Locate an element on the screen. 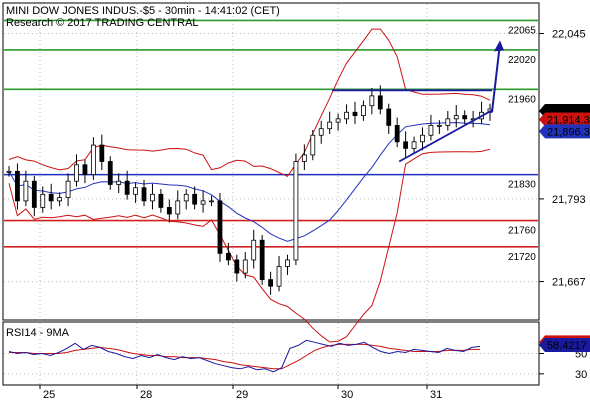 The width and height of the screenshot is (590, 400). rsi-line is located at coordinates (244, 356).